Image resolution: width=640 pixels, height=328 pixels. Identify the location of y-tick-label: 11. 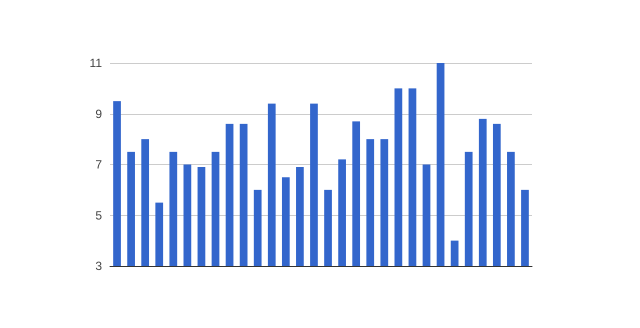
(96, 63).